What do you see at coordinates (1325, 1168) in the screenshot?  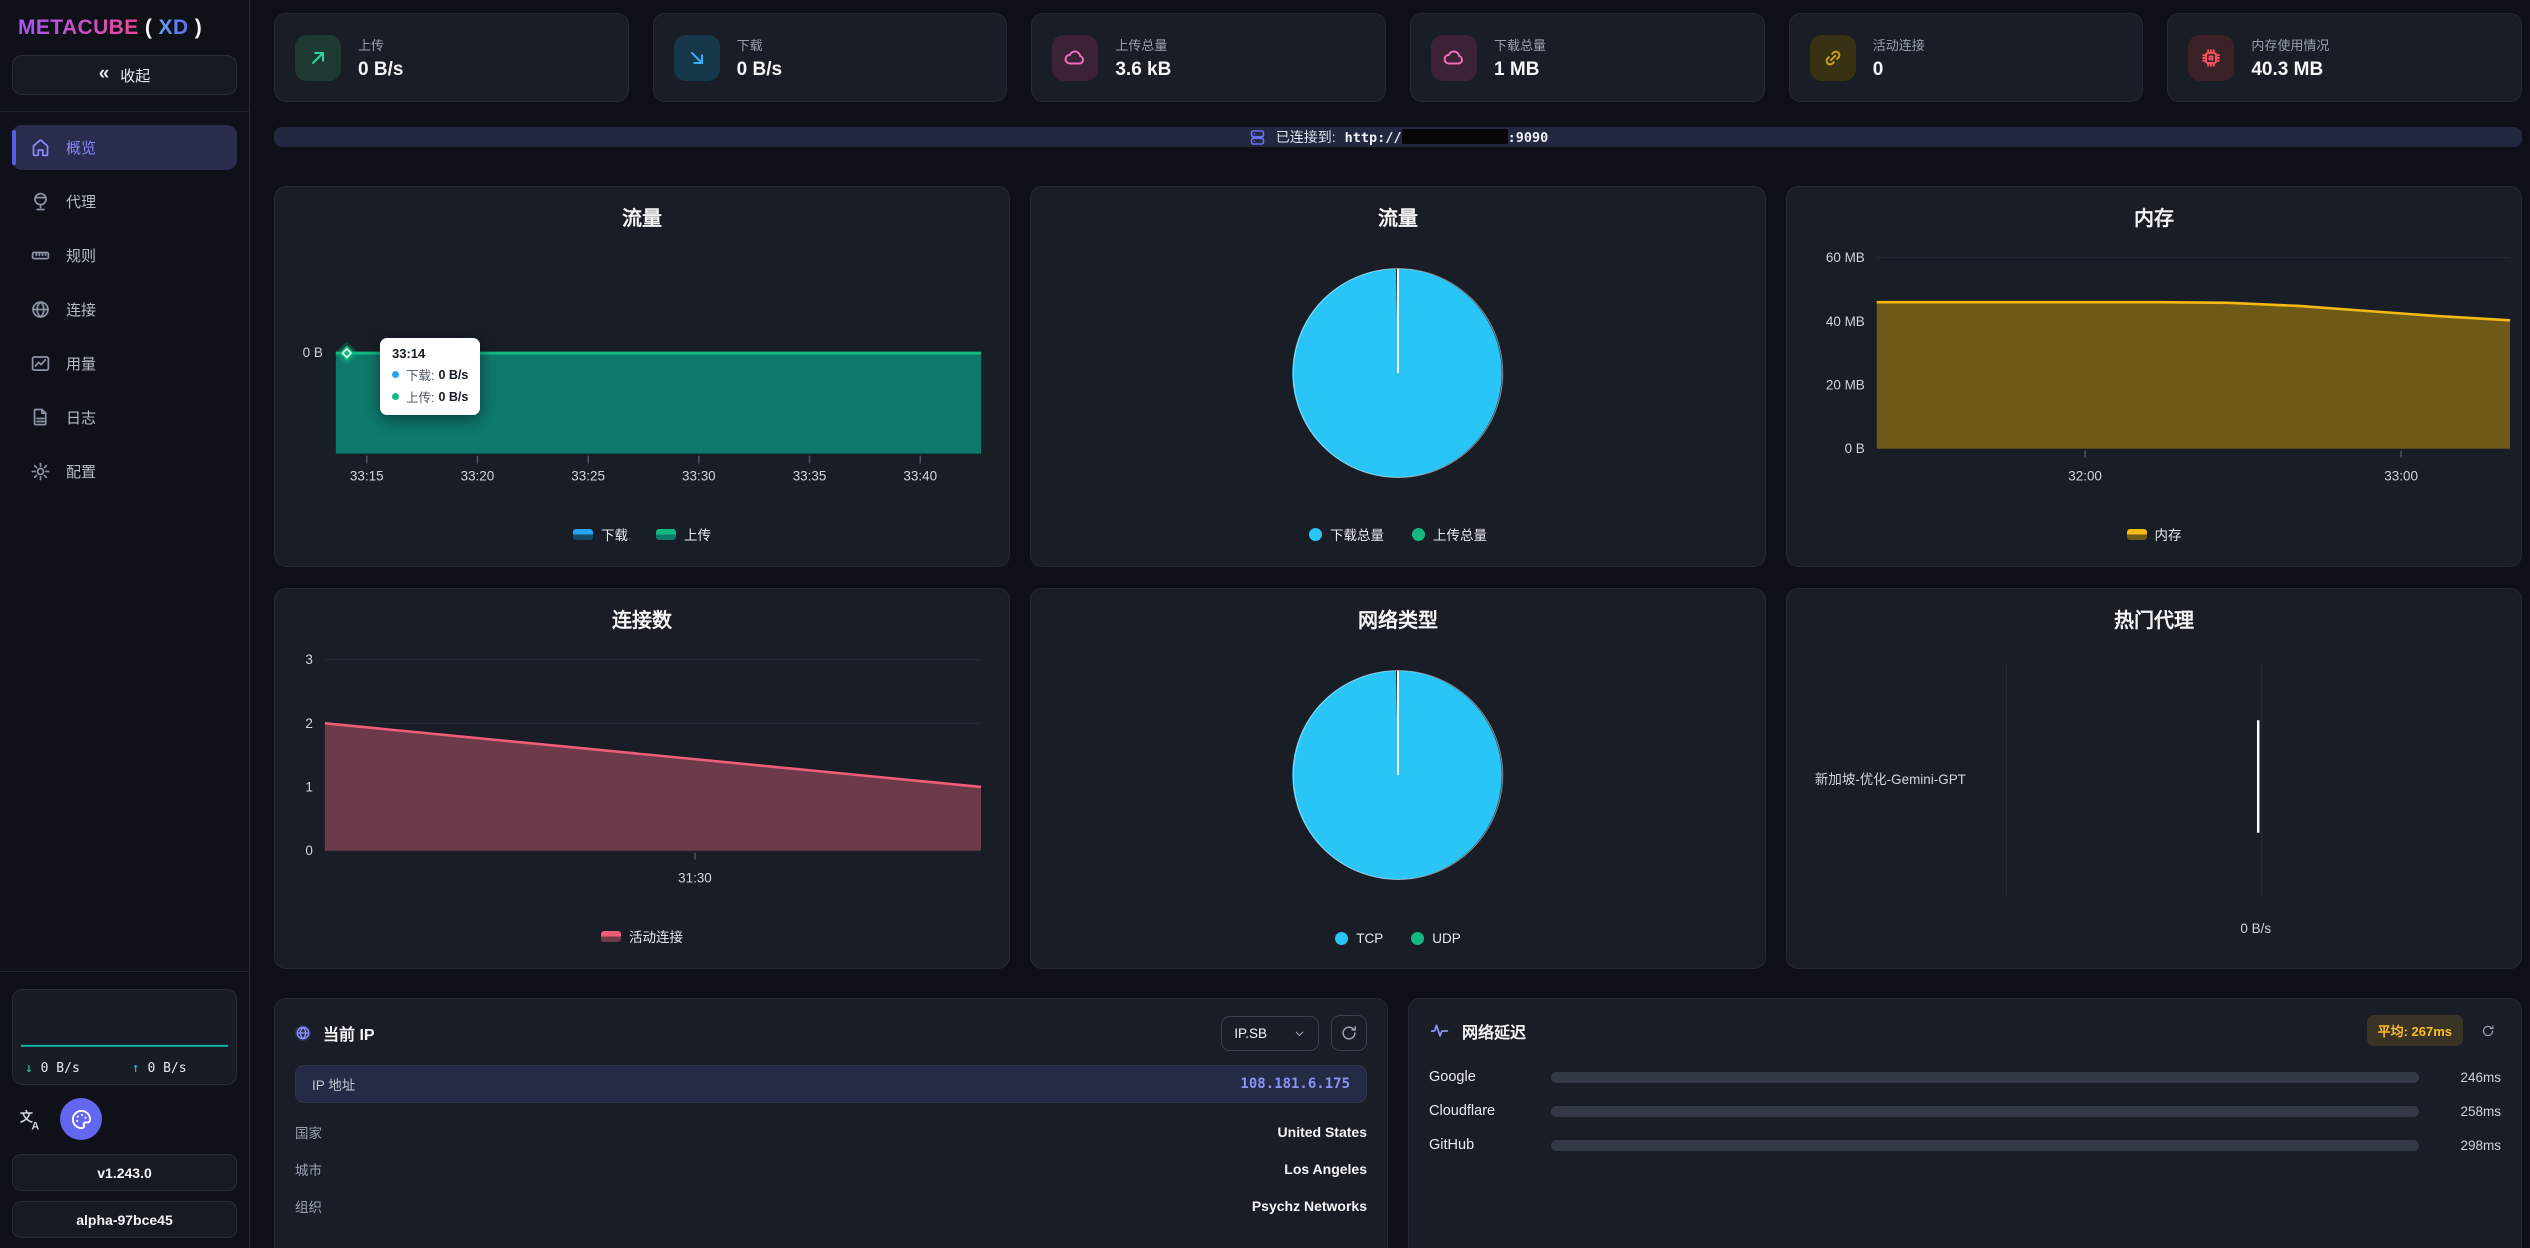 I see `ip-row-value: Los Angeles` at bounding box center [1325, 1168].